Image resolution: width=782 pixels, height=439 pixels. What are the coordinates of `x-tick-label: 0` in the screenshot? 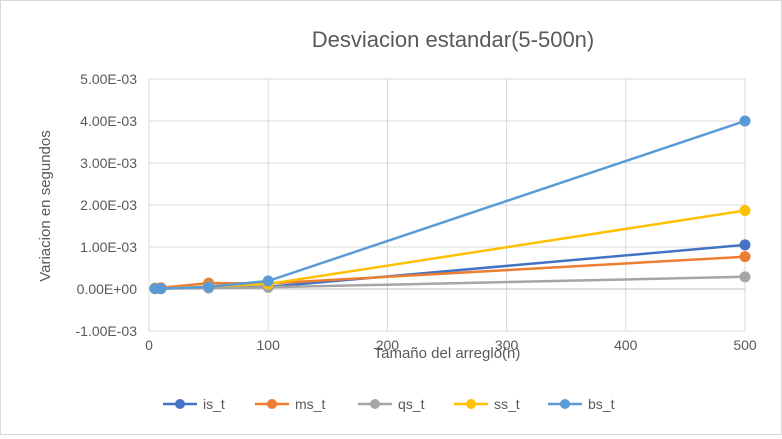 It's located at (149, 345).